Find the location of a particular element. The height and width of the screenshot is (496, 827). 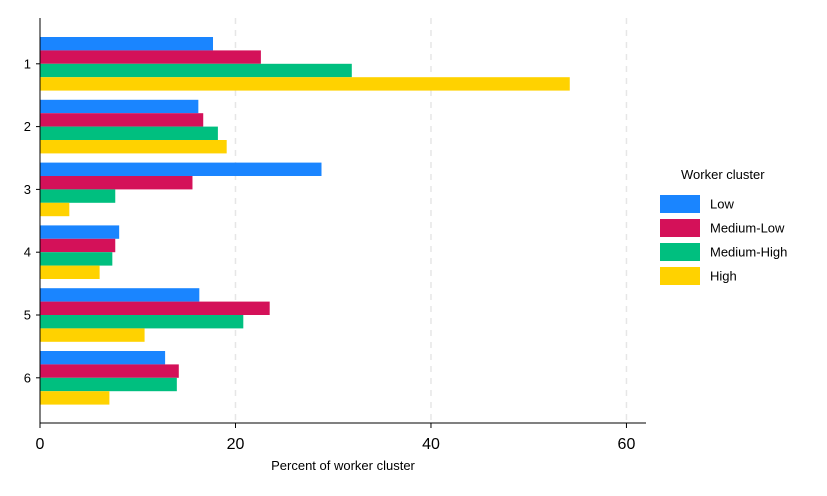

legend-title: Worker cluster is located at coordinates (723, 174).